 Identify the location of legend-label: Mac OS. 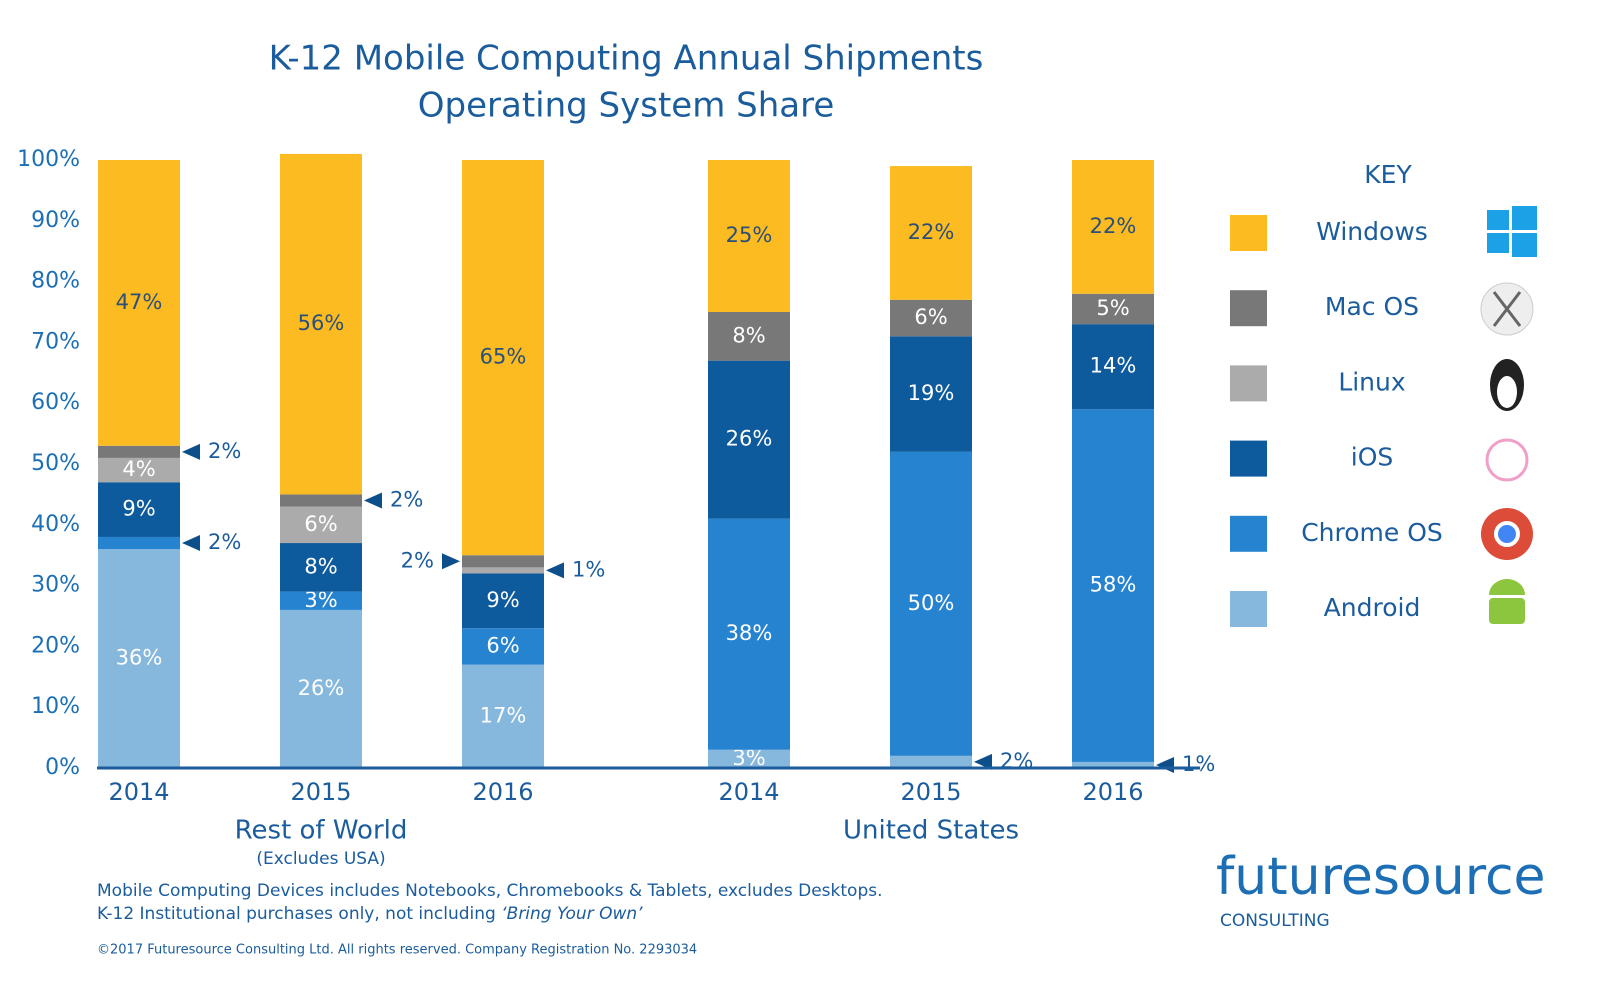
(1372, 306).